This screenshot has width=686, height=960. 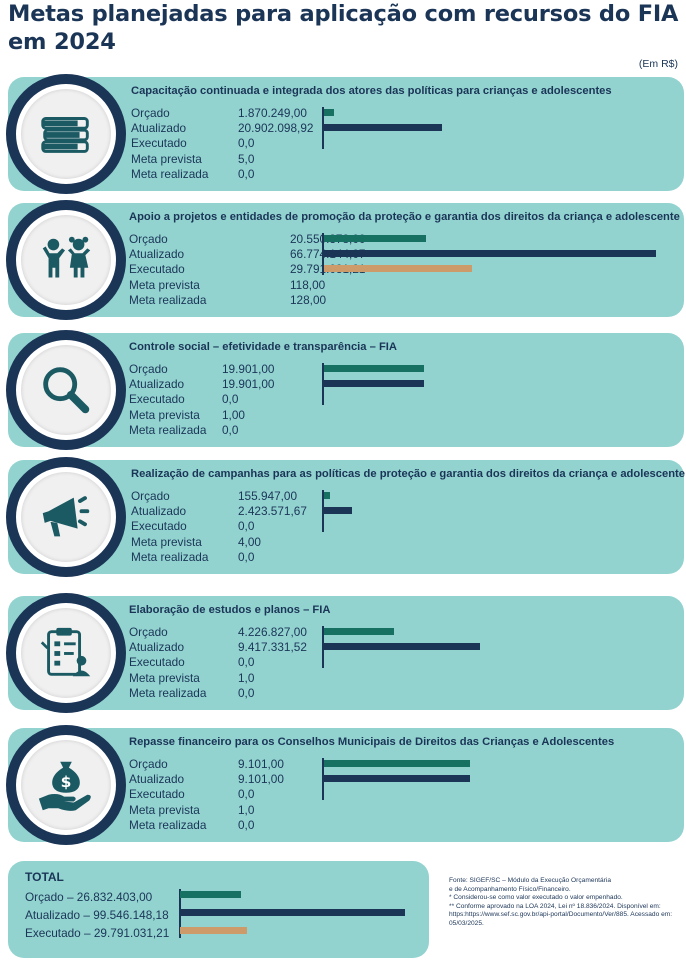 What do you see at coordinates (233, 414) in the screenshot?
I see `value-meta-prevista: 1,00` at bounding box center [233, 414].